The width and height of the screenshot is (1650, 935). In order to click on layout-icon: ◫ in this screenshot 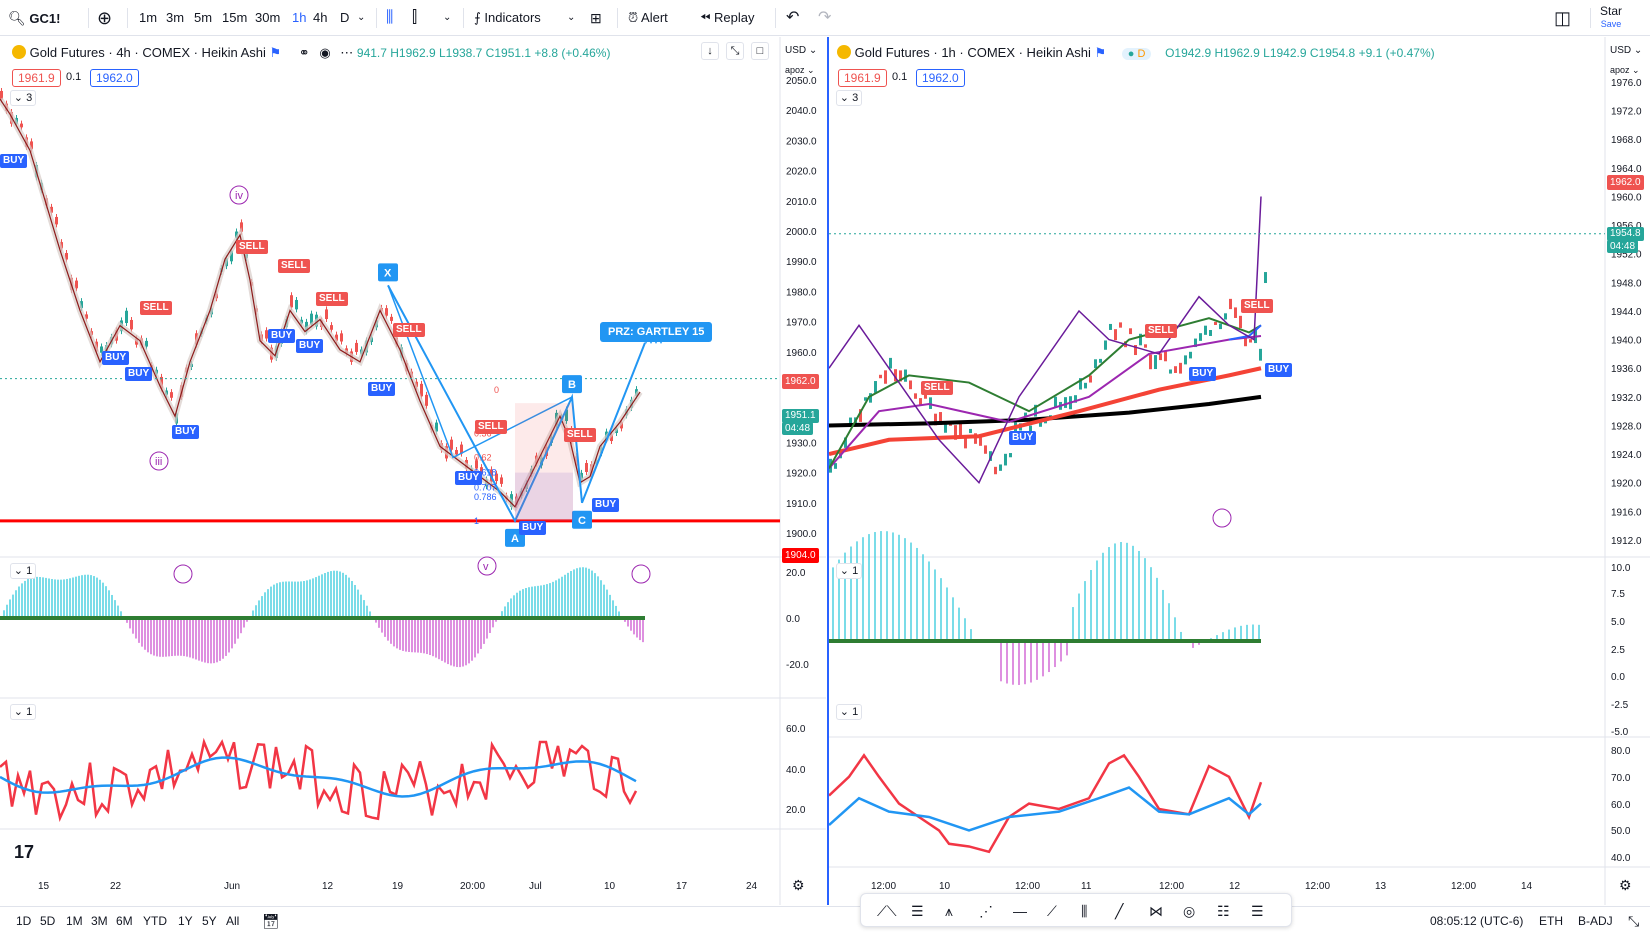, I will do `click(1563, 18)`.